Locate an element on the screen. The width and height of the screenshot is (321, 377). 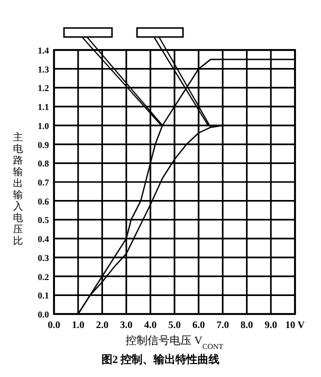
y-tick-label: 0.9 is located at coordinates (44, 145).